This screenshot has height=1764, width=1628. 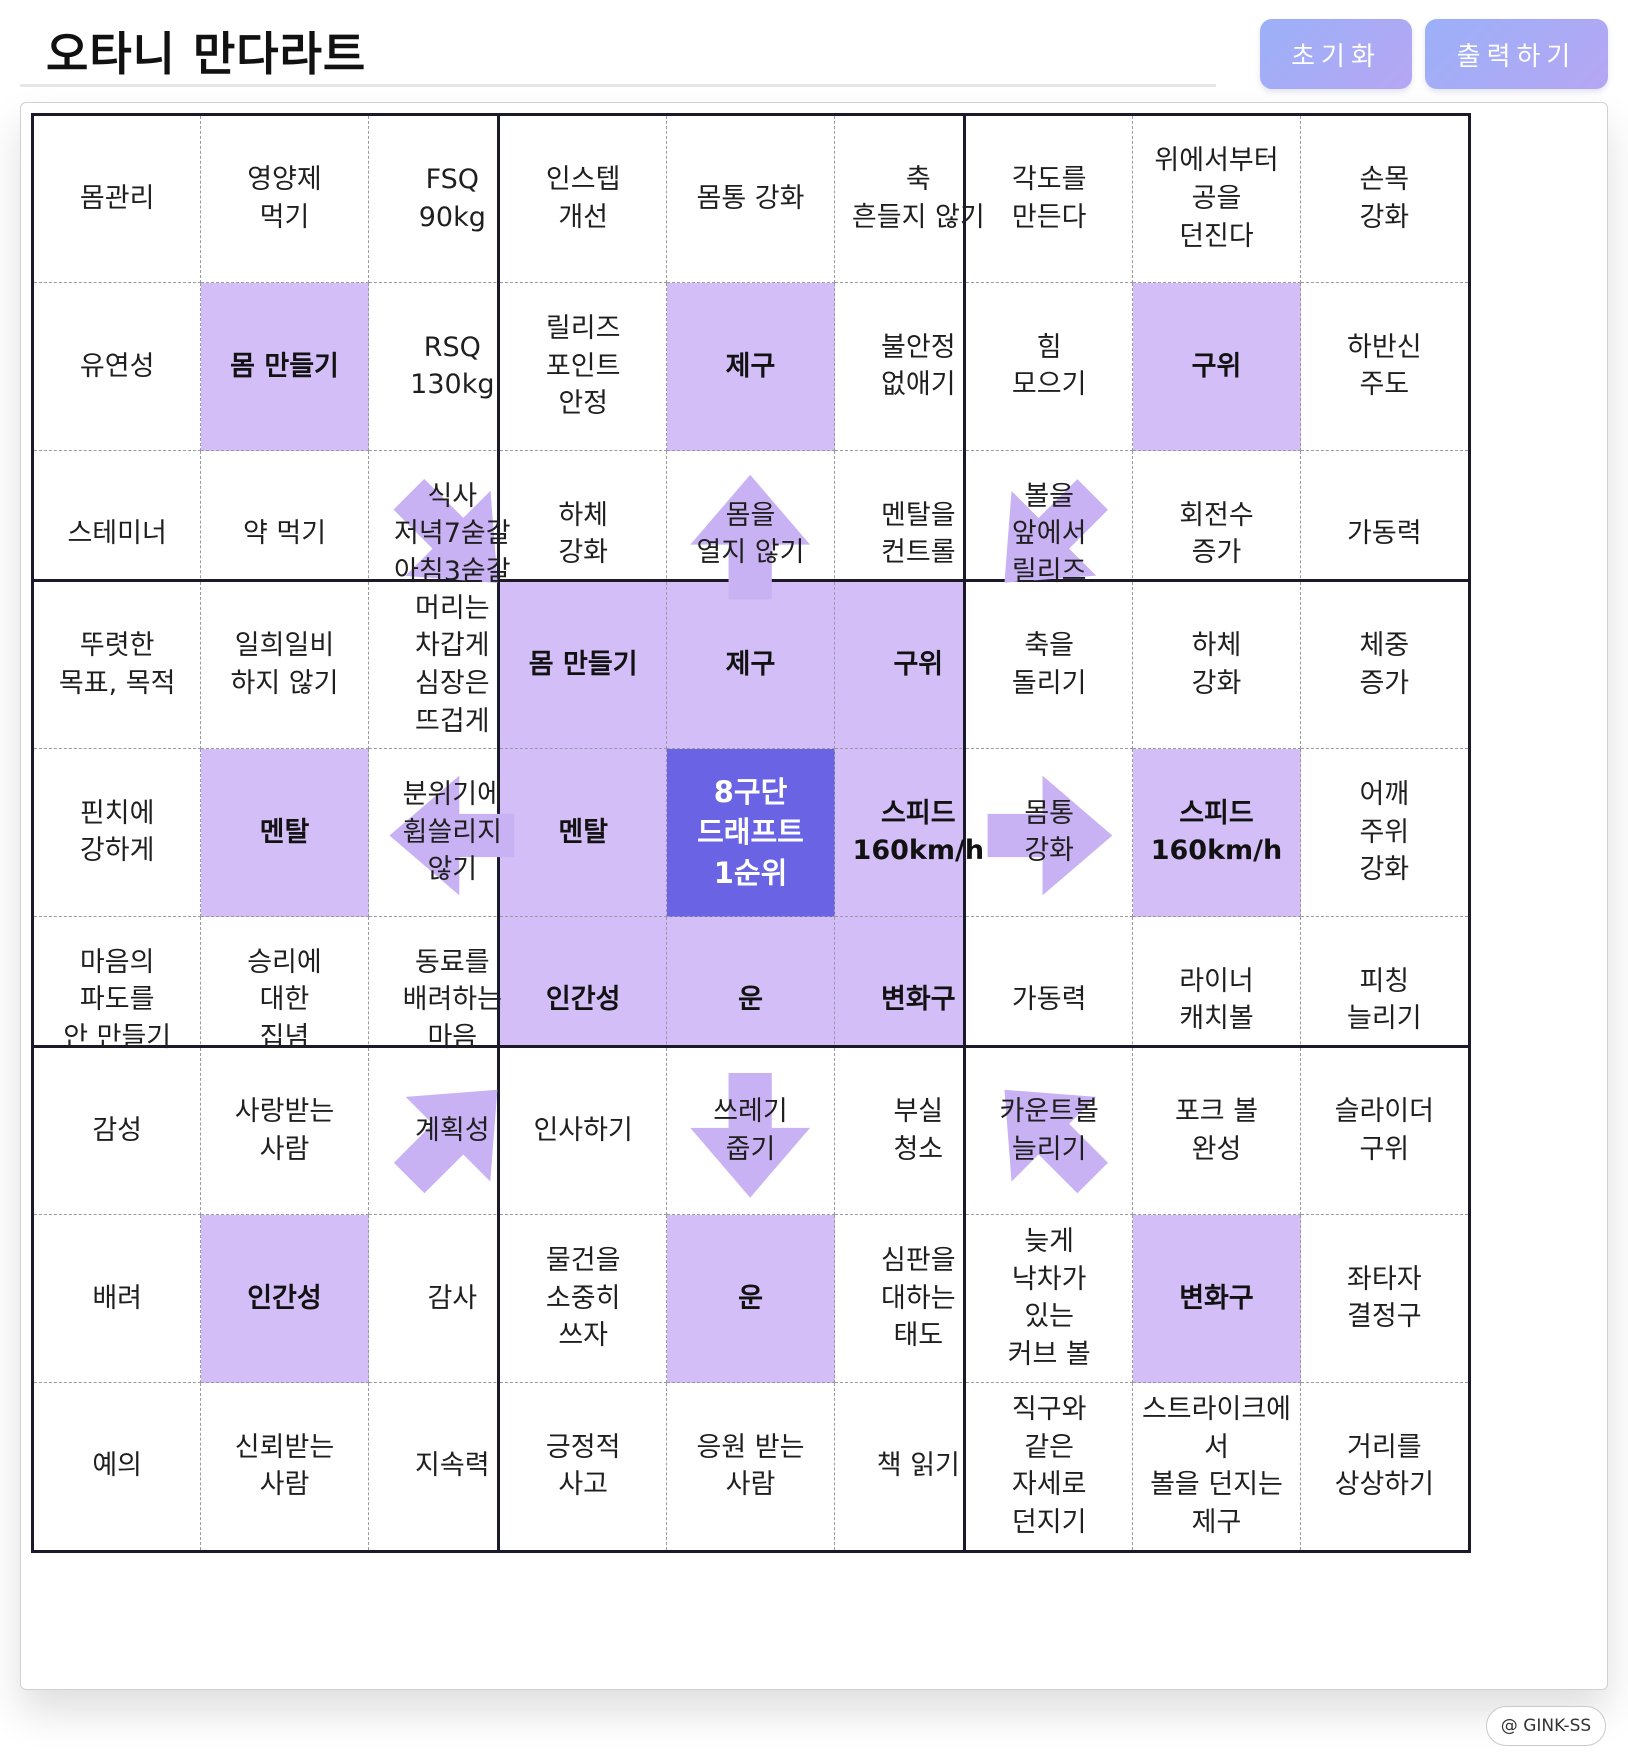 I want to click on task-cell: 감사, so click(x=452, y=1299).